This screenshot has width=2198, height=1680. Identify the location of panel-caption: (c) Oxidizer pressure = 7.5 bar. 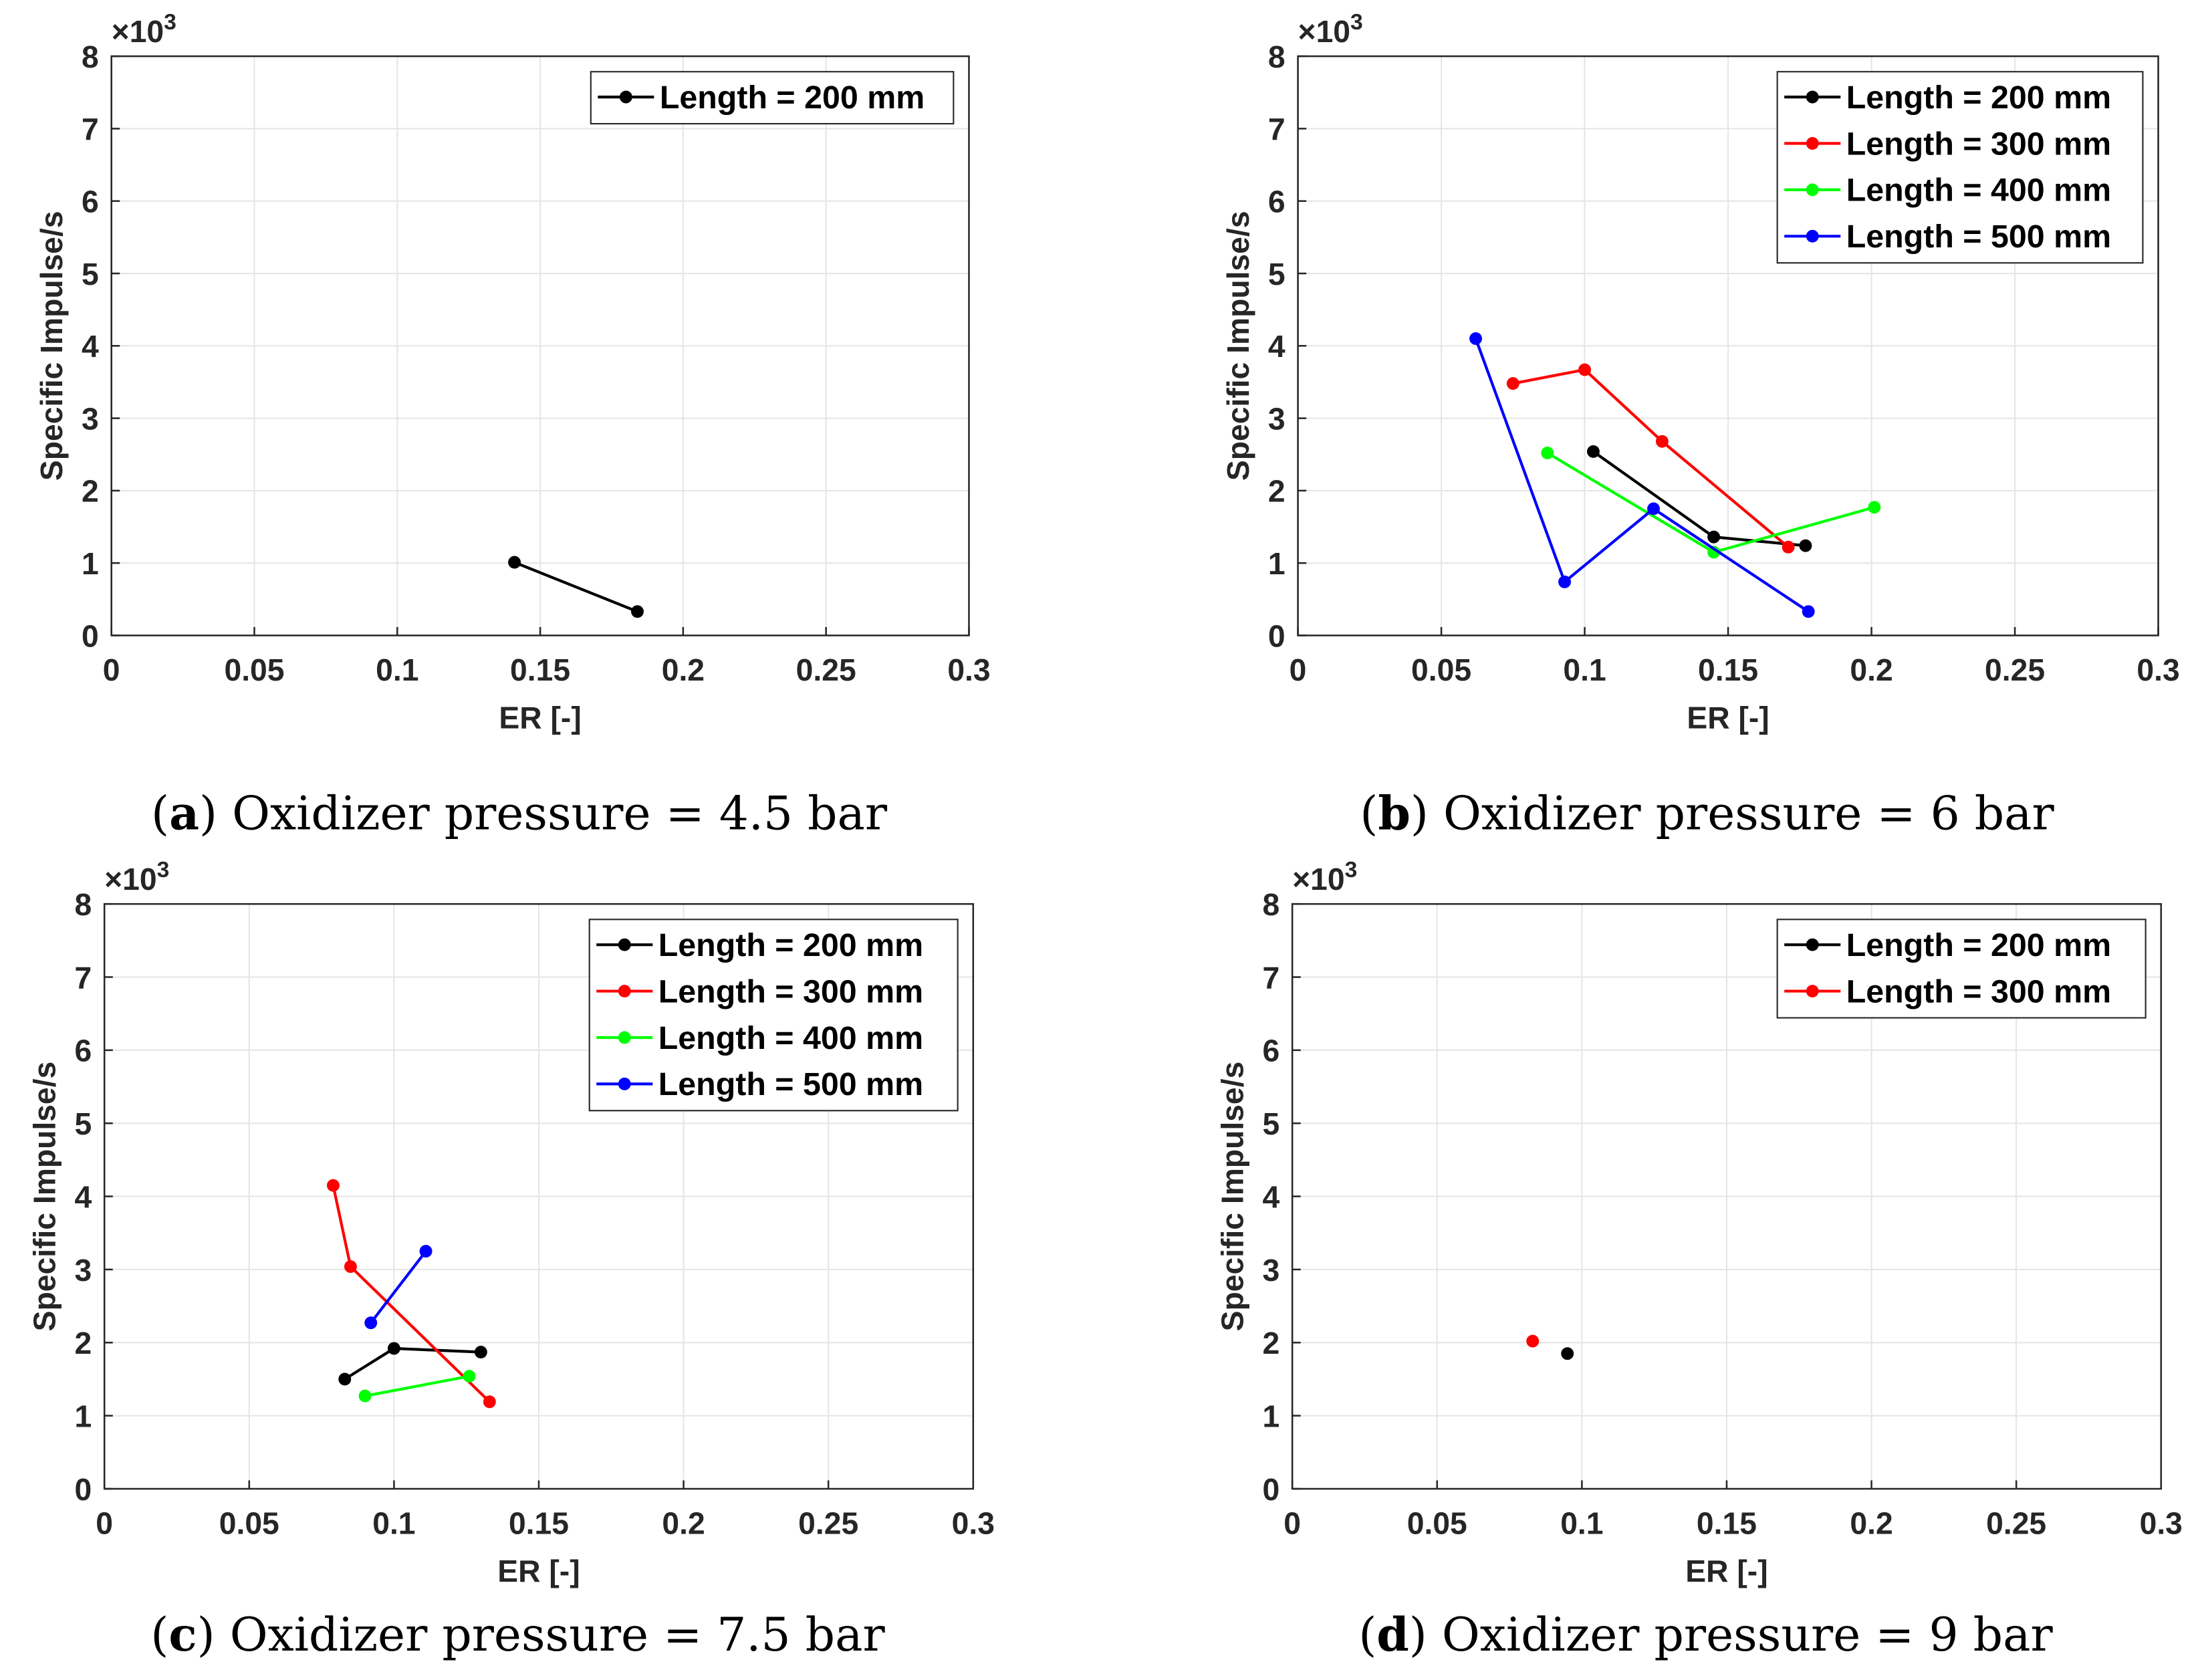
(517, 1635).